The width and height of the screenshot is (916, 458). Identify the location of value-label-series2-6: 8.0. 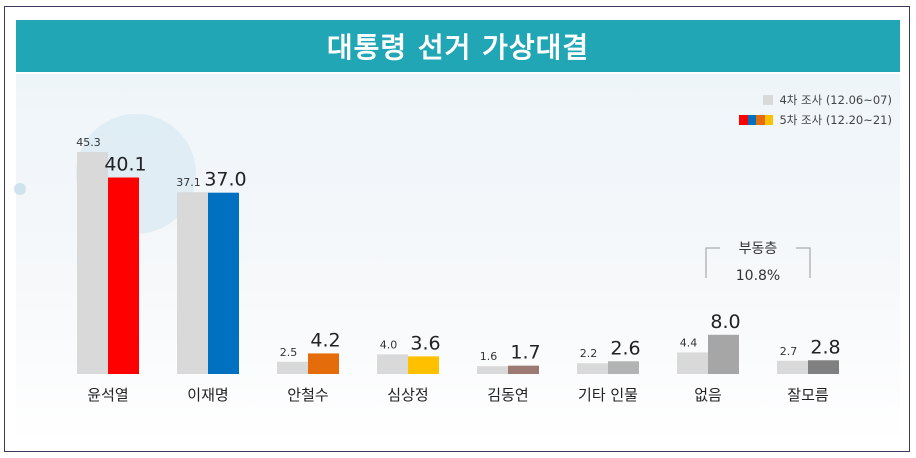
(725, 322).